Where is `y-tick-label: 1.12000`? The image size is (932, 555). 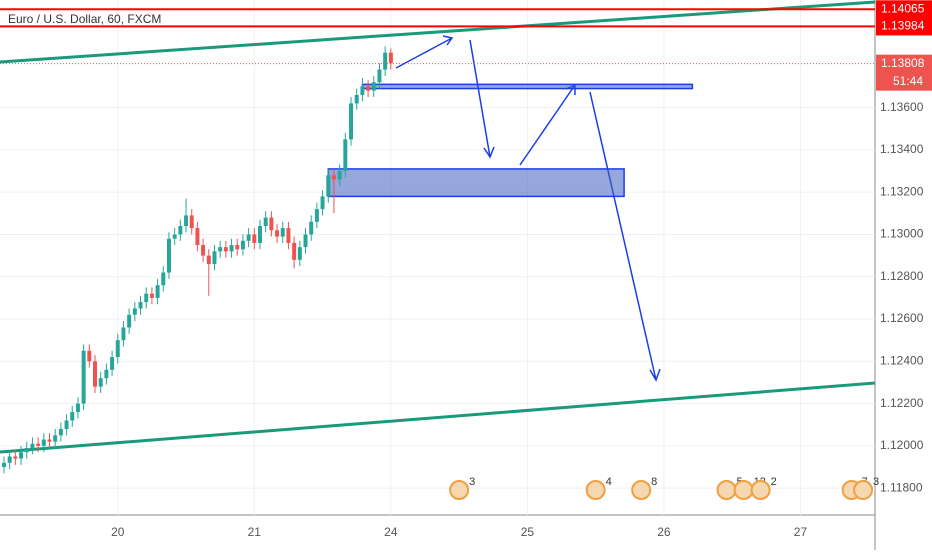
y-tick-label: 1.12000 is located at coordinates (902, 445).